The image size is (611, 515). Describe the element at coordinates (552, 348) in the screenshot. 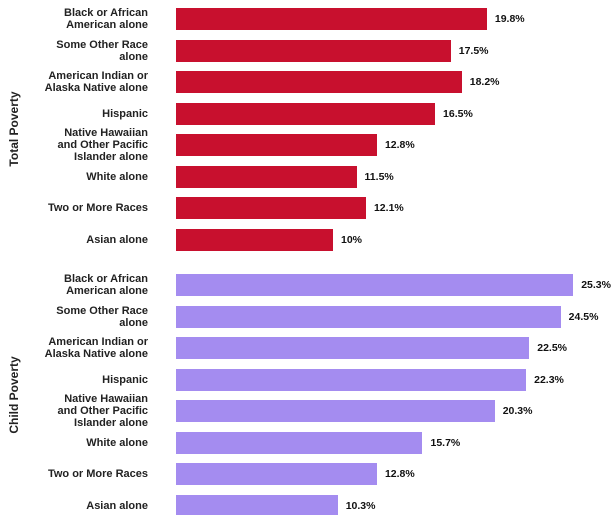

I see `value-label: 22.5%` at that location.